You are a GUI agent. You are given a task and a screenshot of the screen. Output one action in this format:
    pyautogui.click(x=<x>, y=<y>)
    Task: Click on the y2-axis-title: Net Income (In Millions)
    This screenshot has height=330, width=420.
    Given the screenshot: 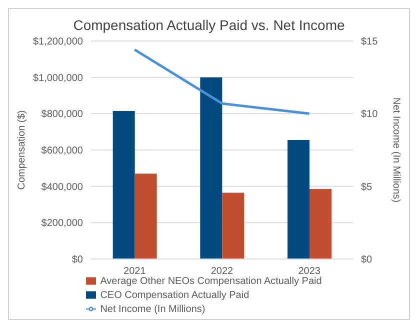 What is the action you would take?
    pyautogui.click(x=396, y=150)
    